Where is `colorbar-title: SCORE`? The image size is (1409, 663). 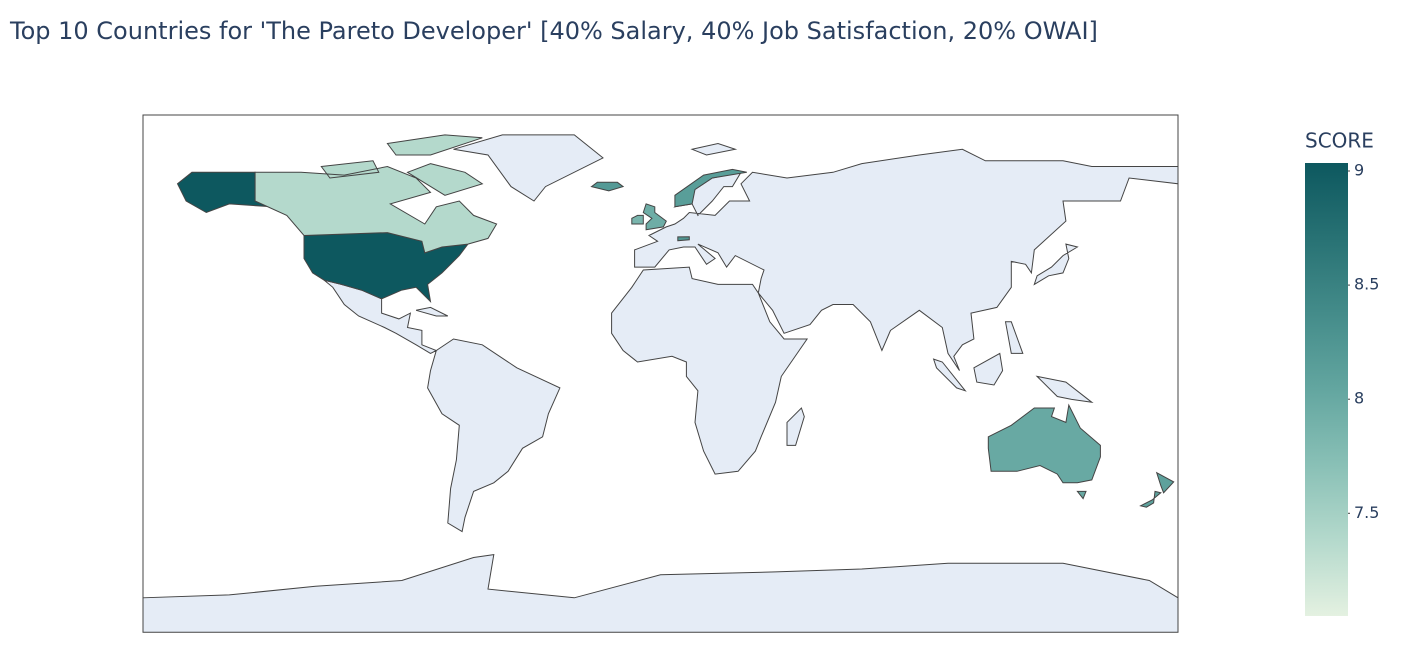
colorbar-title: SCORE is located at coordinates (1339, 141).